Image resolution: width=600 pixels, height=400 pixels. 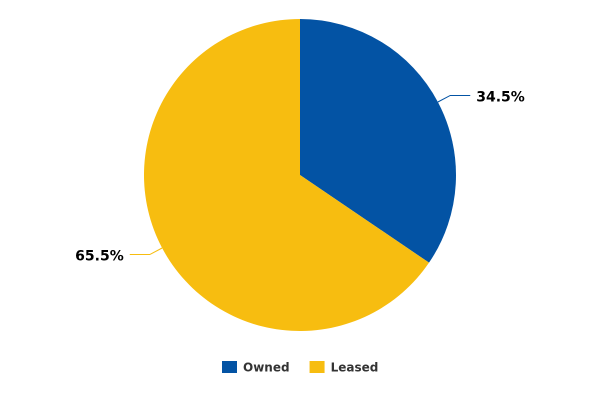 I want to click on legend-label: Owned, so click(x=266, y=368).